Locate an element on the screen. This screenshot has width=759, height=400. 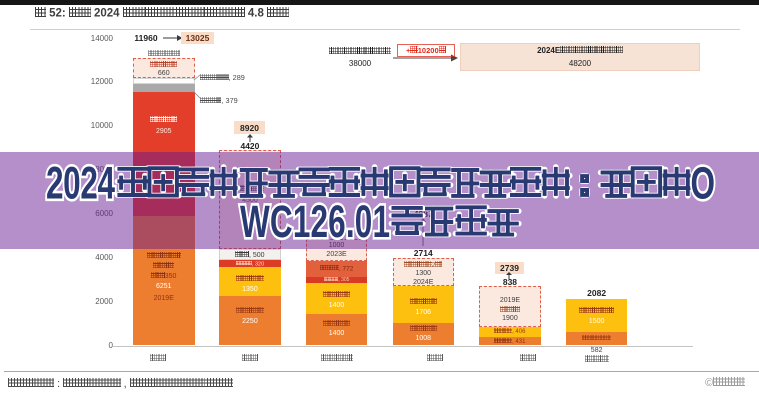
svg-text: 2024 is located at coordinates (80, 183).